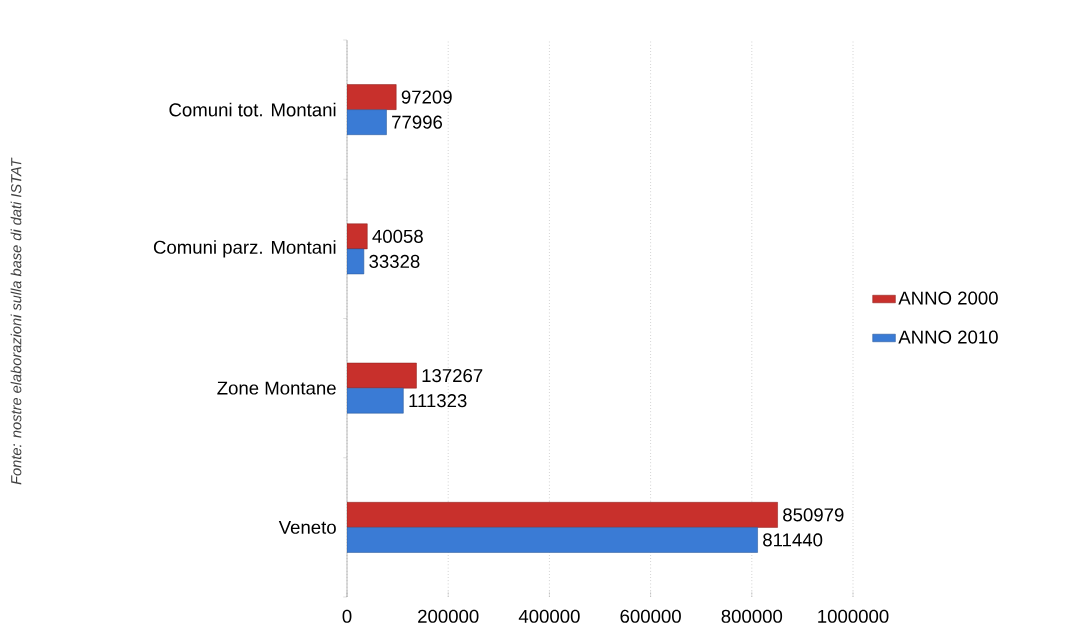 This screenshot has width=1071, height=643. I want to click on data-label: 33328, so click(394, 261).